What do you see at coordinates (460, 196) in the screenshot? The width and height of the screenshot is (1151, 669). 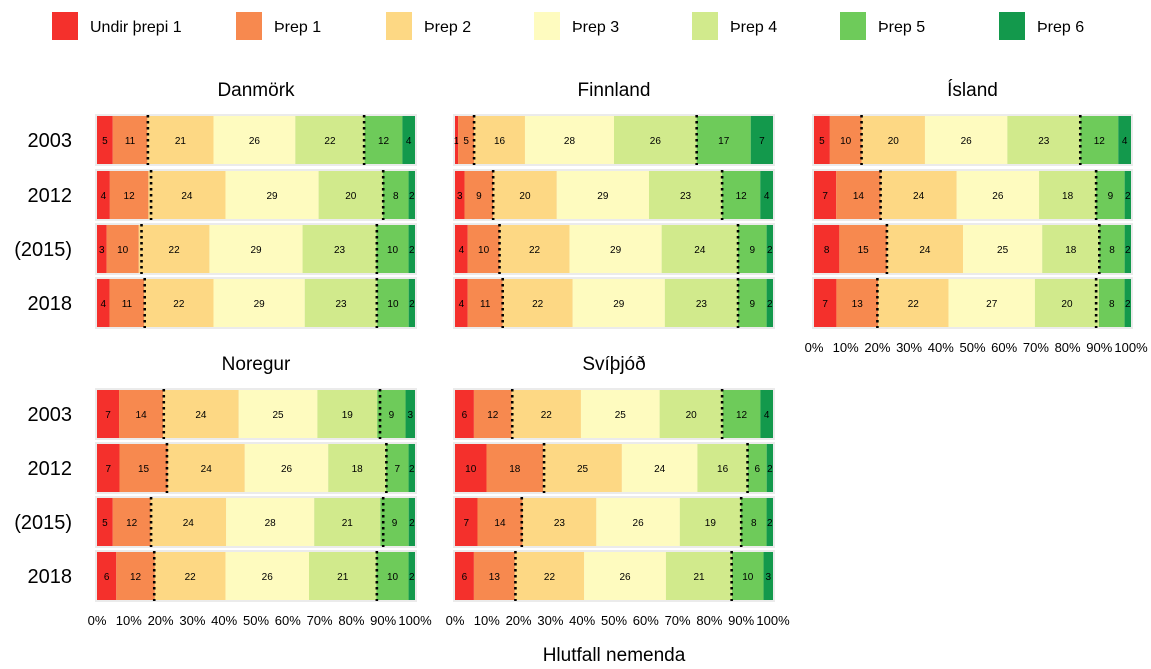 I see `segment-label: 3` at bounding box center [460, 196].